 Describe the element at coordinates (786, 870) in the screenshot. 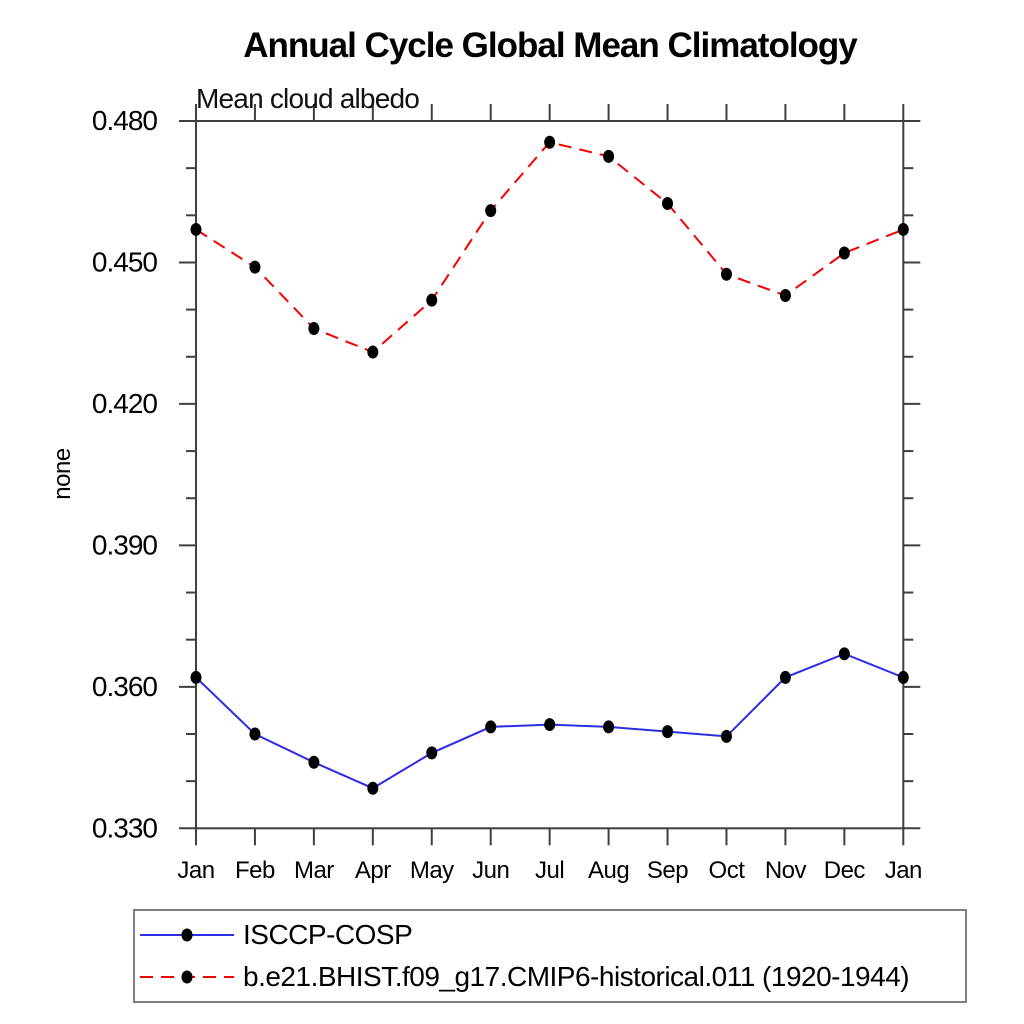

I see `x-tick-label: Nov` at that location.